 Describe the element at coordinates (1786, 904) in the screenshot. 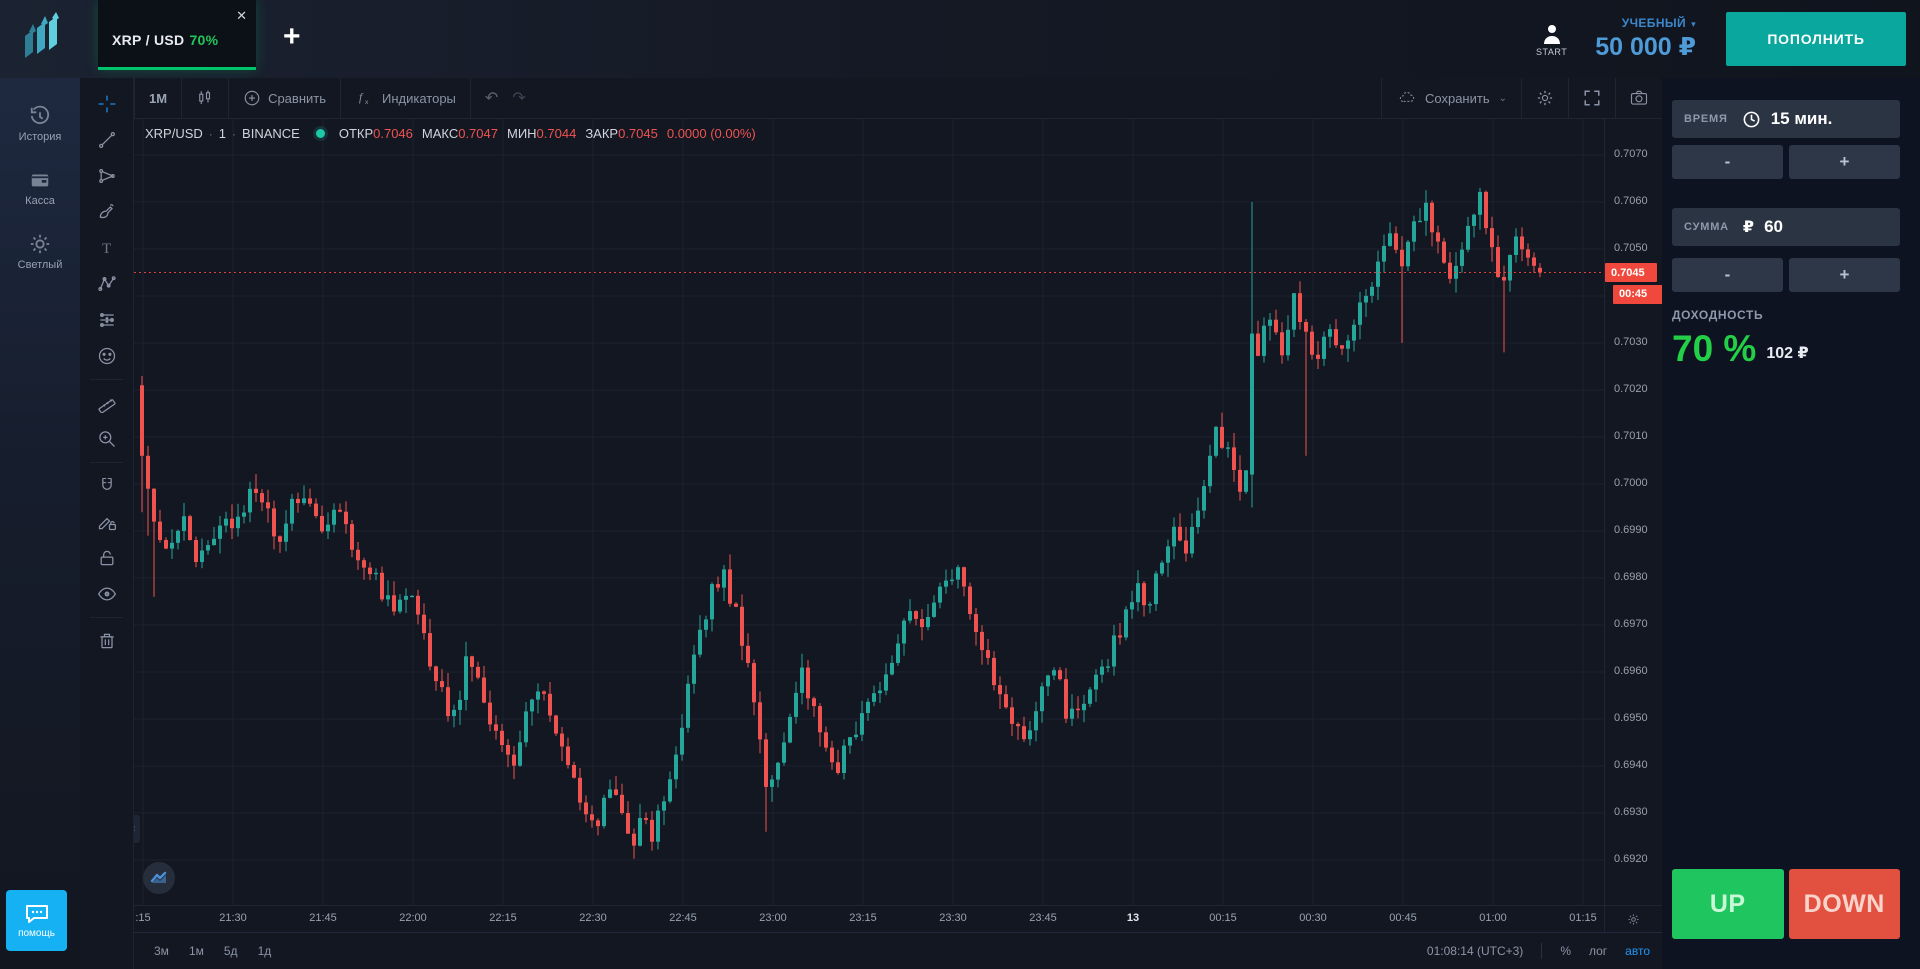

I see `trade-buttons: UP DOWN` at that location.